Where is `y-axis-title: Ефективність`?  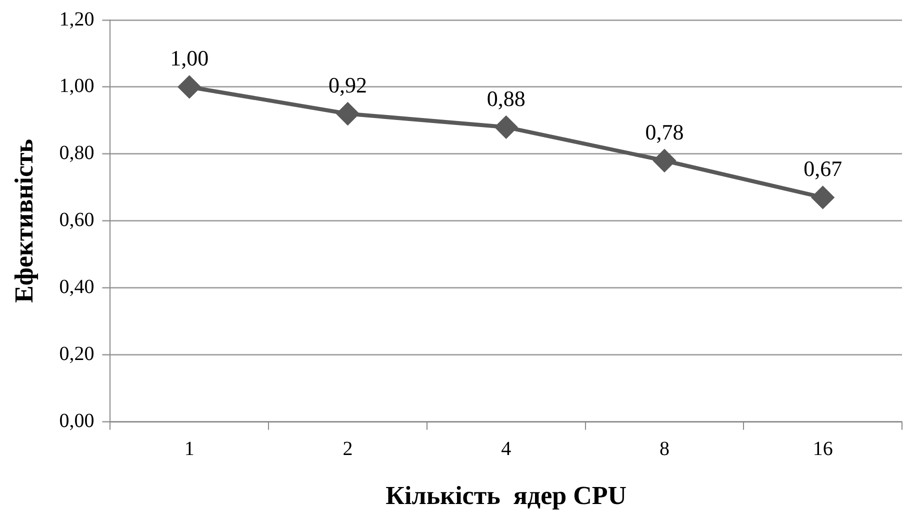
y-axis-title: Ефективність is located at coordinates (23, 220).